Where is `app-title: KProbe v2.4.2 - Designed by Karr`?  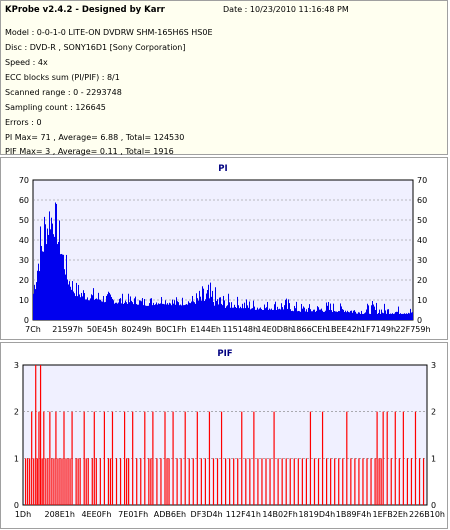
app-title: KProbe v2.4.2 - Designed by Karr is located at coordinates (85, 10).